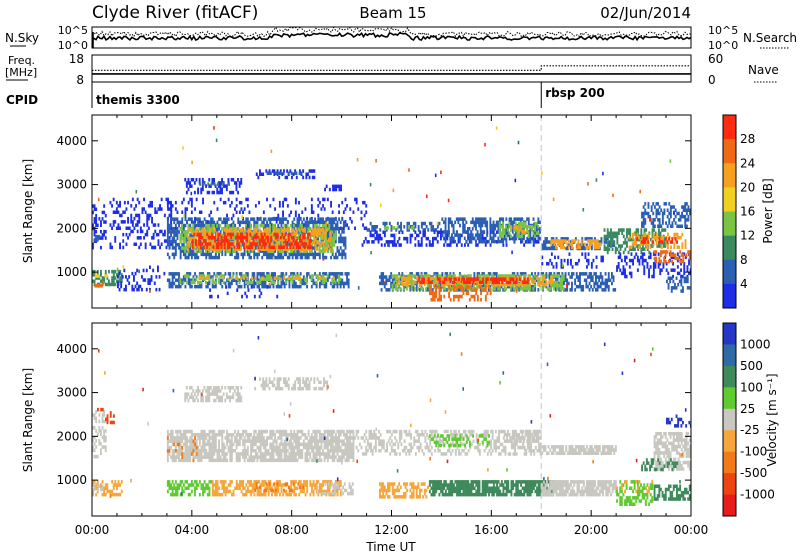 Image resolution: width=800 pixels, height=554 pixels. Describe the element at coordinates (574, 93) in the screenshot. I see `cpid-segment-rbsp: rbsp 200` at that location.